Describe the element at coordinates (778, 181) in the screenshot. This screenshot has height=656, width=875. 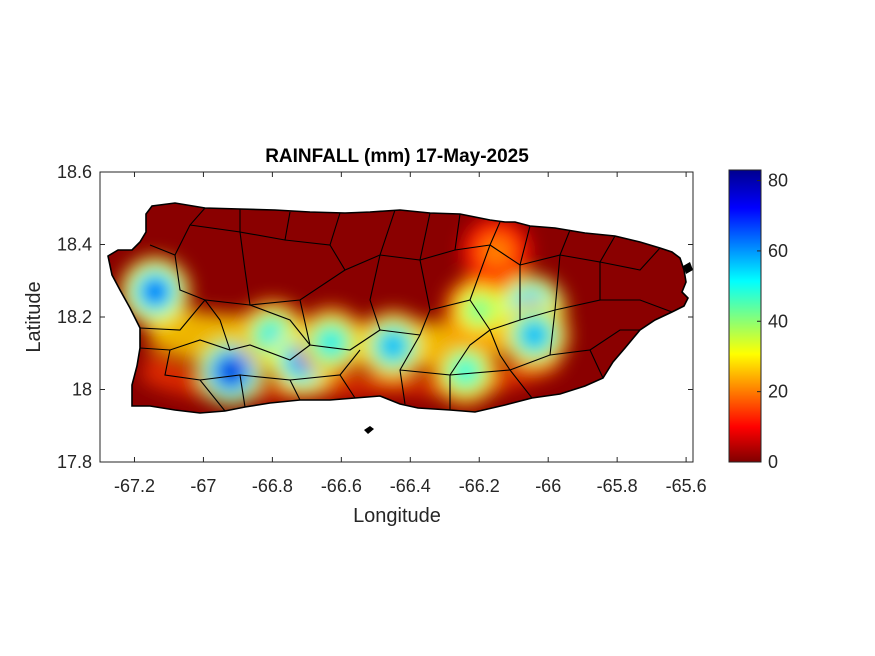
I see `colorbar-tick-label: 80` at that location.